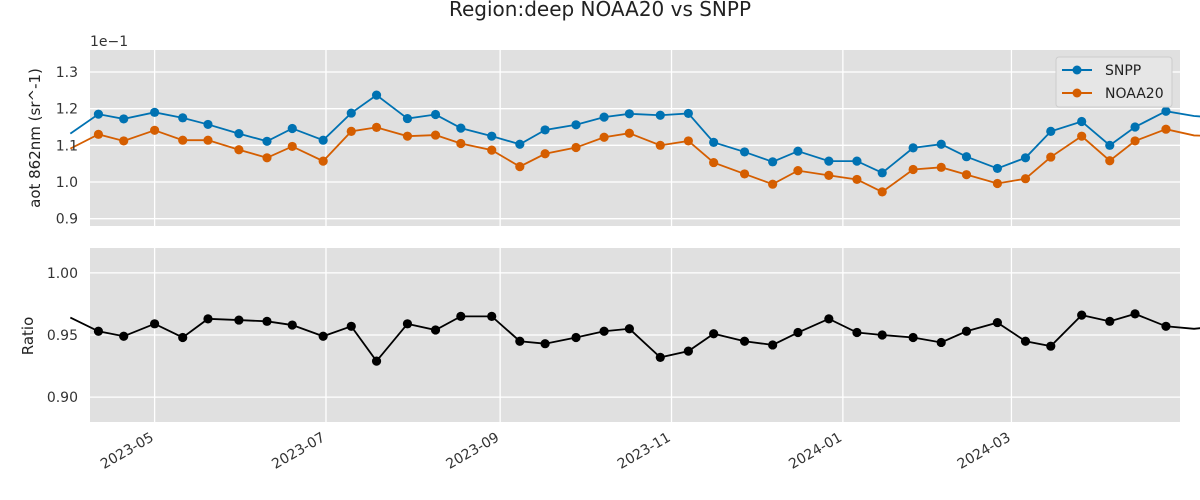 The width and height of the screenshot is (1200, 500). Describe the element at coordinates (1077, 93) in the screenshot. I see `legend-noaa20-marker` at that location.